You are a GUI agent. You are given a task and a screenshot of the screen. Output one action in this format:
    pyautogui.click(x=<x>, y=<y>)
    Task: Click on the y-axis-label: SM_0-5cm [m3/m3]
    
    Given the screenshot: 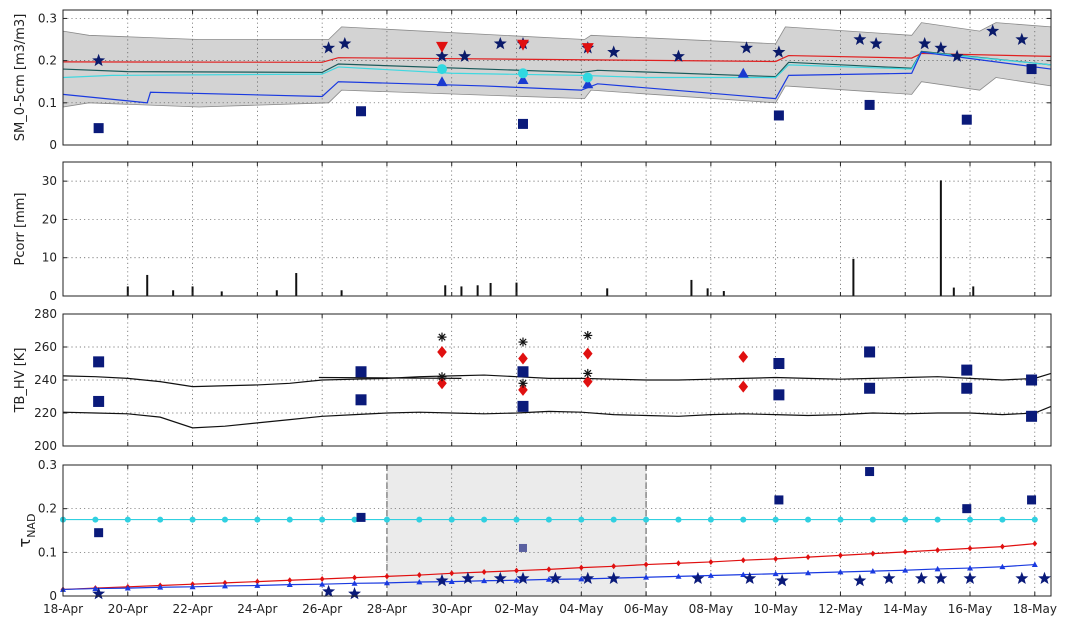 What is the action you would take?
    pyautogui.click(x=20, y=78)
    